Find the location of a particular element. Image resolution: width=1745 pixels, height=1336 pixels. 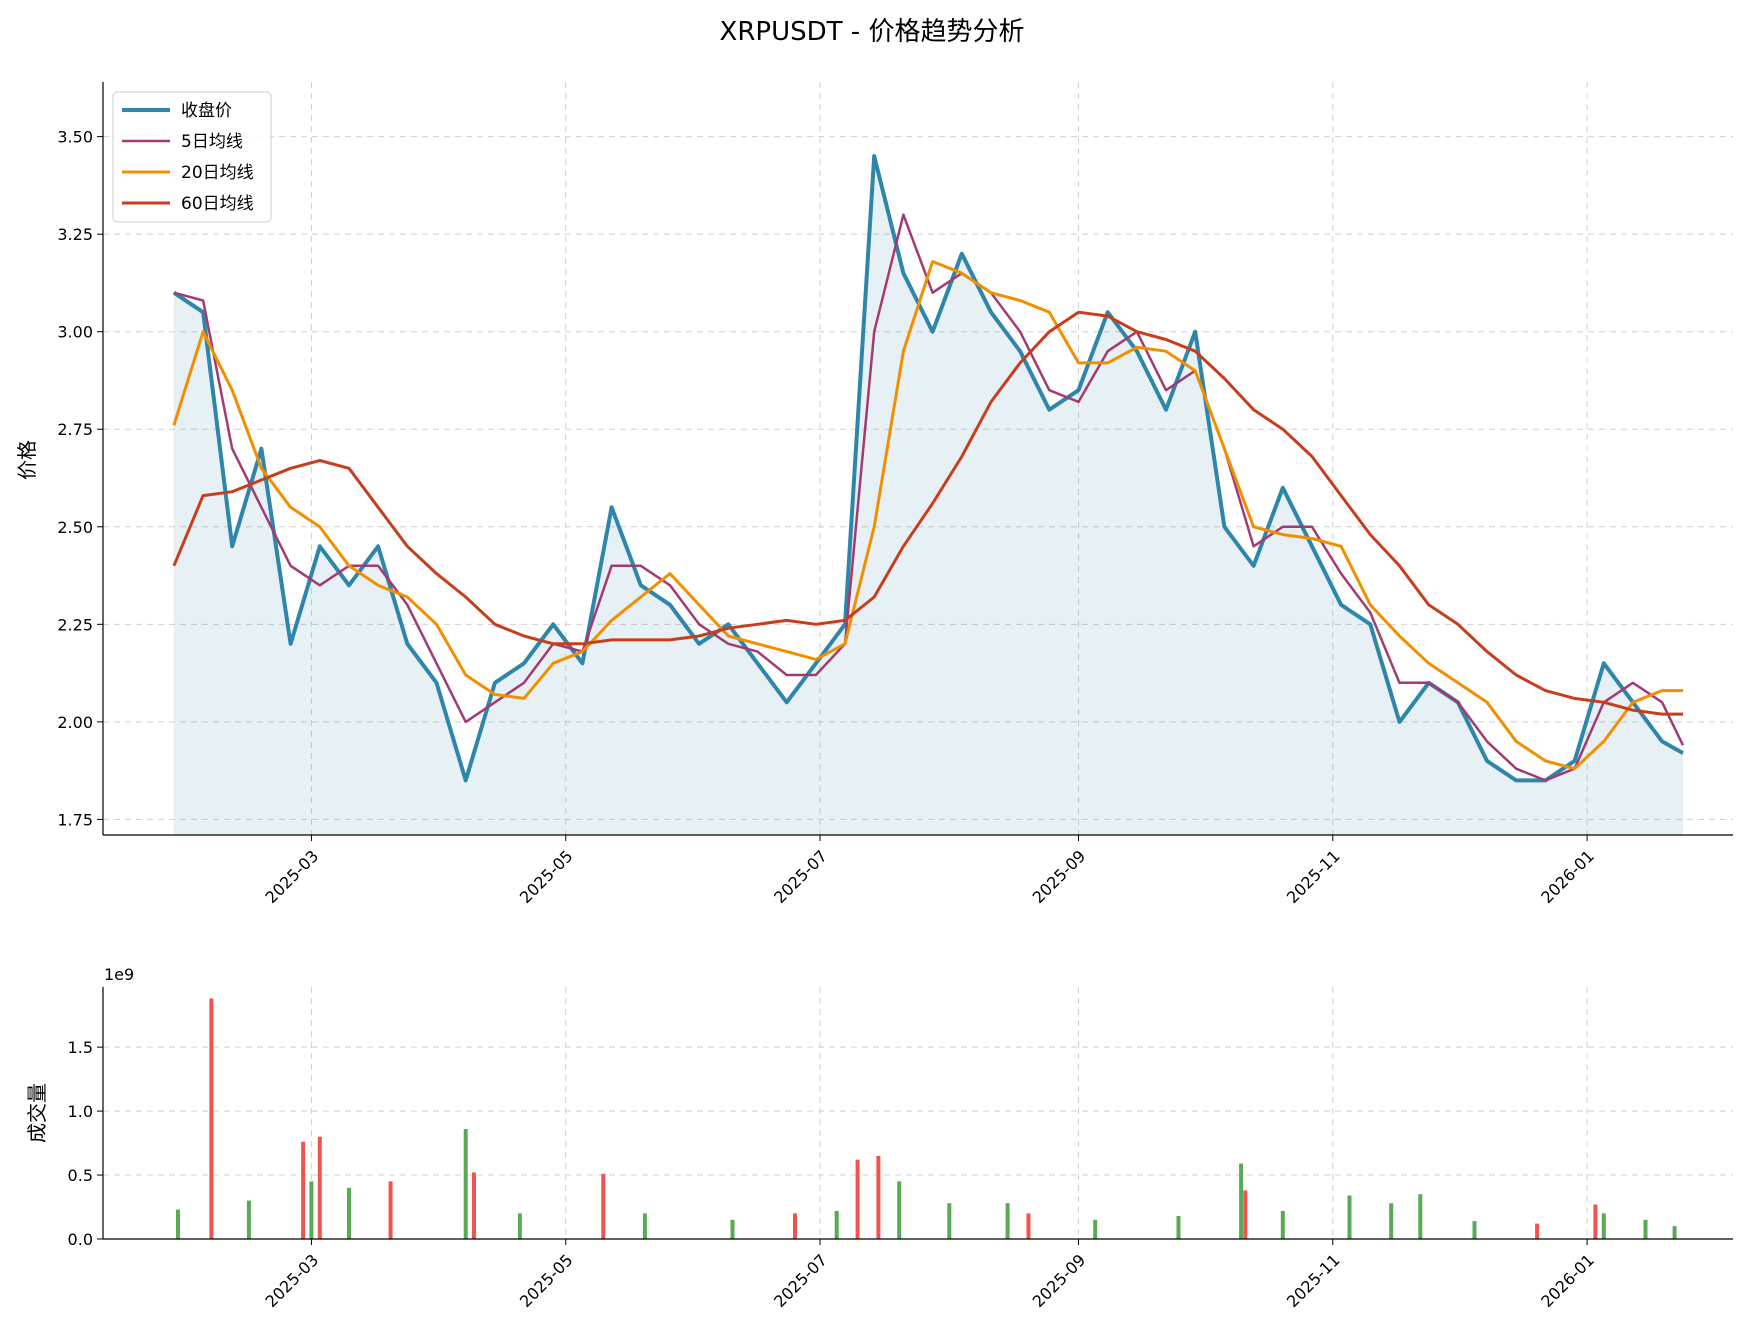

chart-title: XRPUSDT - 价格趋势分析 is located at coordinates (872, 32).